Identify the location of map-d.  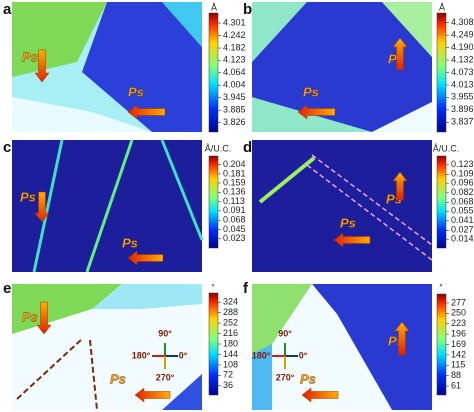
(342, 206).